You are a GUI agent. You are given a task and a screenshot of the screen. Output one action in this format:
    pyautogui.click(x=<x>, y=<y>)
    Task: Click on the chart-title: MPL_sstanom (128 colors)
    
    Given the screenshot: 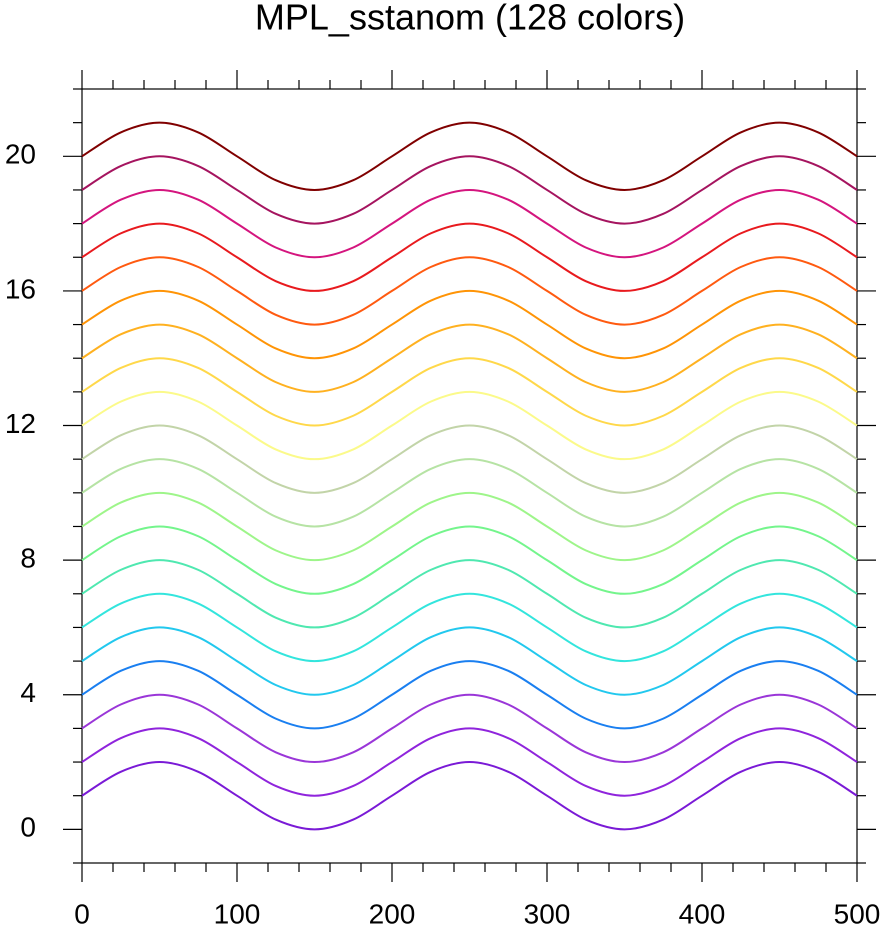 What is the action you would take?
    pyautogui.click(x=470, y=19)
    